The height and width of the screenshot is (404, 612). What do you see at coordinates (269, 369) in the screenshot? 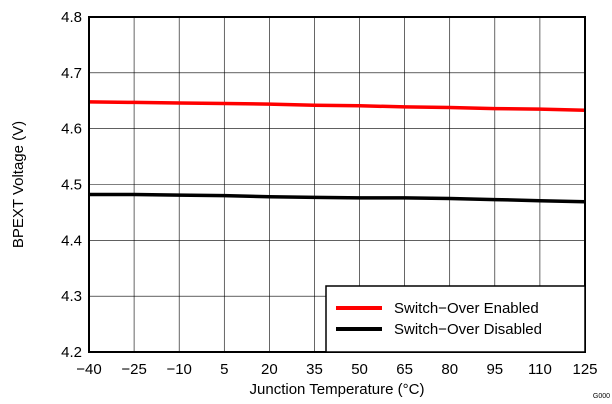
I see `x-tick-label-20: 20` at bounding box center [269, 369].